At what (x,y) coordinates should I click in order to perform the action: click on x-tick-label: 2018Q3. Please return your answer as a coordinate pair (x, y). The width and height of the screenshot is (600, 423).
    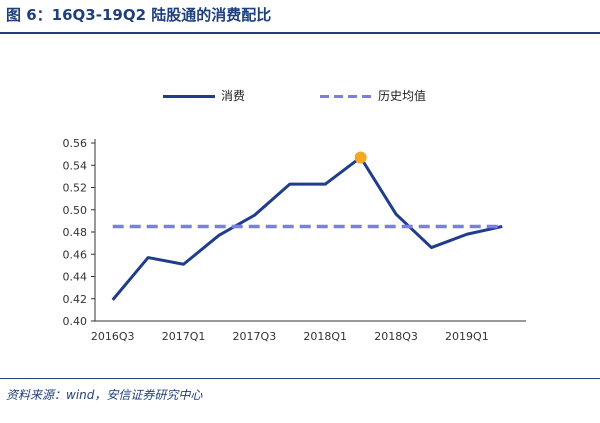
    Looking at the image, I should click on (396, 336).